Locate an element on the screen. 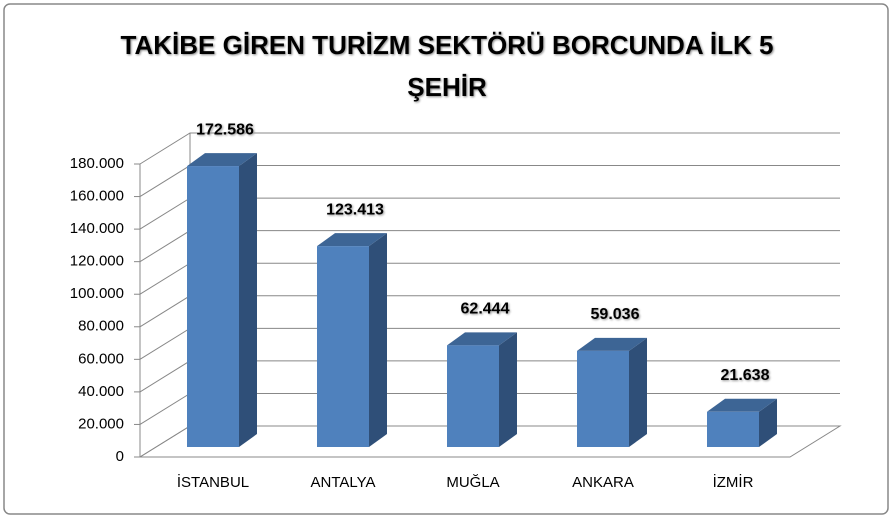 The width and height of the screenshot is (894, 526). y-tick-label: 120.000 is located at coordinates (97, 261).